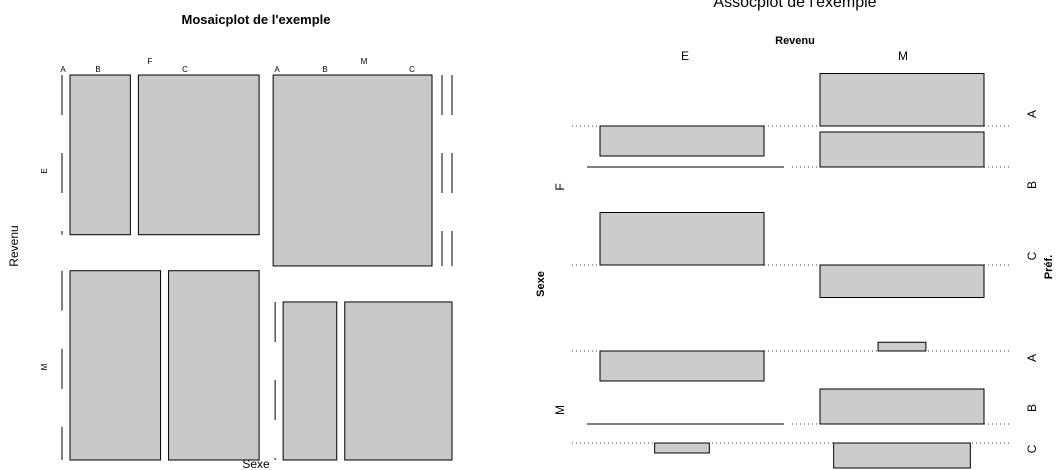 This screenshot has width=1057, height=470. I want to click on mosaic-pref-label-m-a: A, so click(277, 69).